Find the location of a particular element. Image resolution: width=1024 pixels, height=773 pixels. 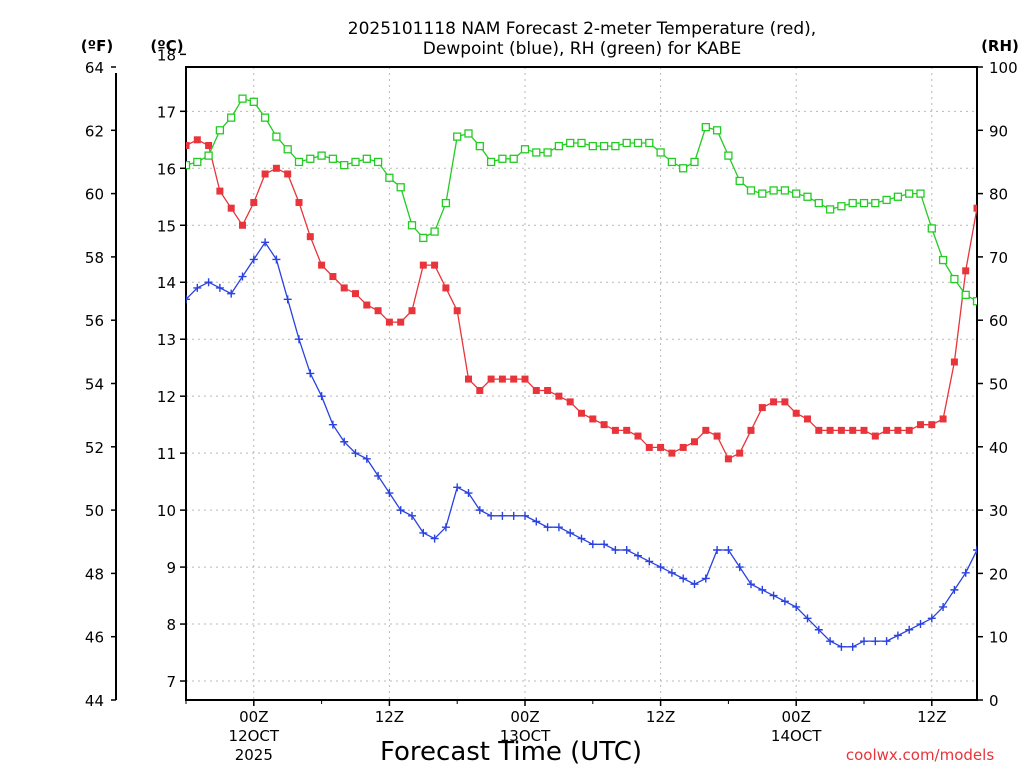

rh-tick-label: 60 is located at coordinates (998, 321).